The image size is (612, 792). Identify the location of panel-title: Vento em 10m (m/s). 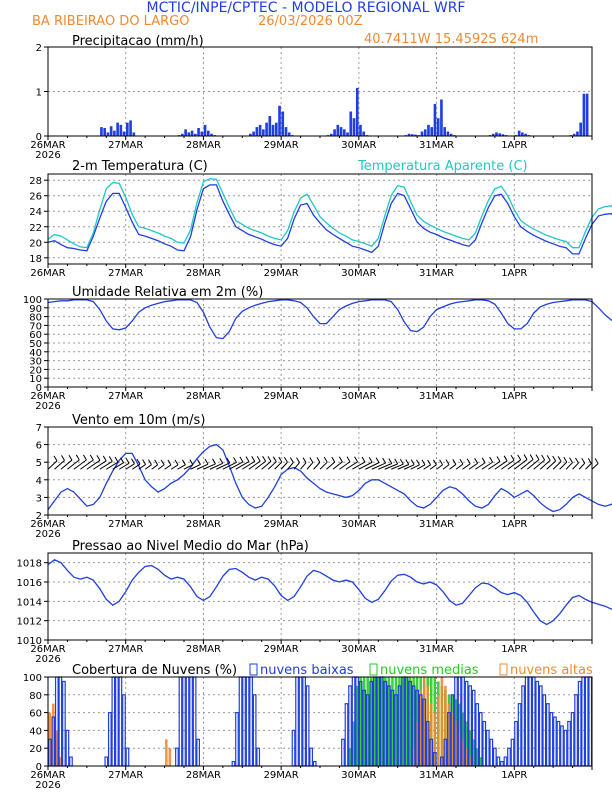
(138, 420).